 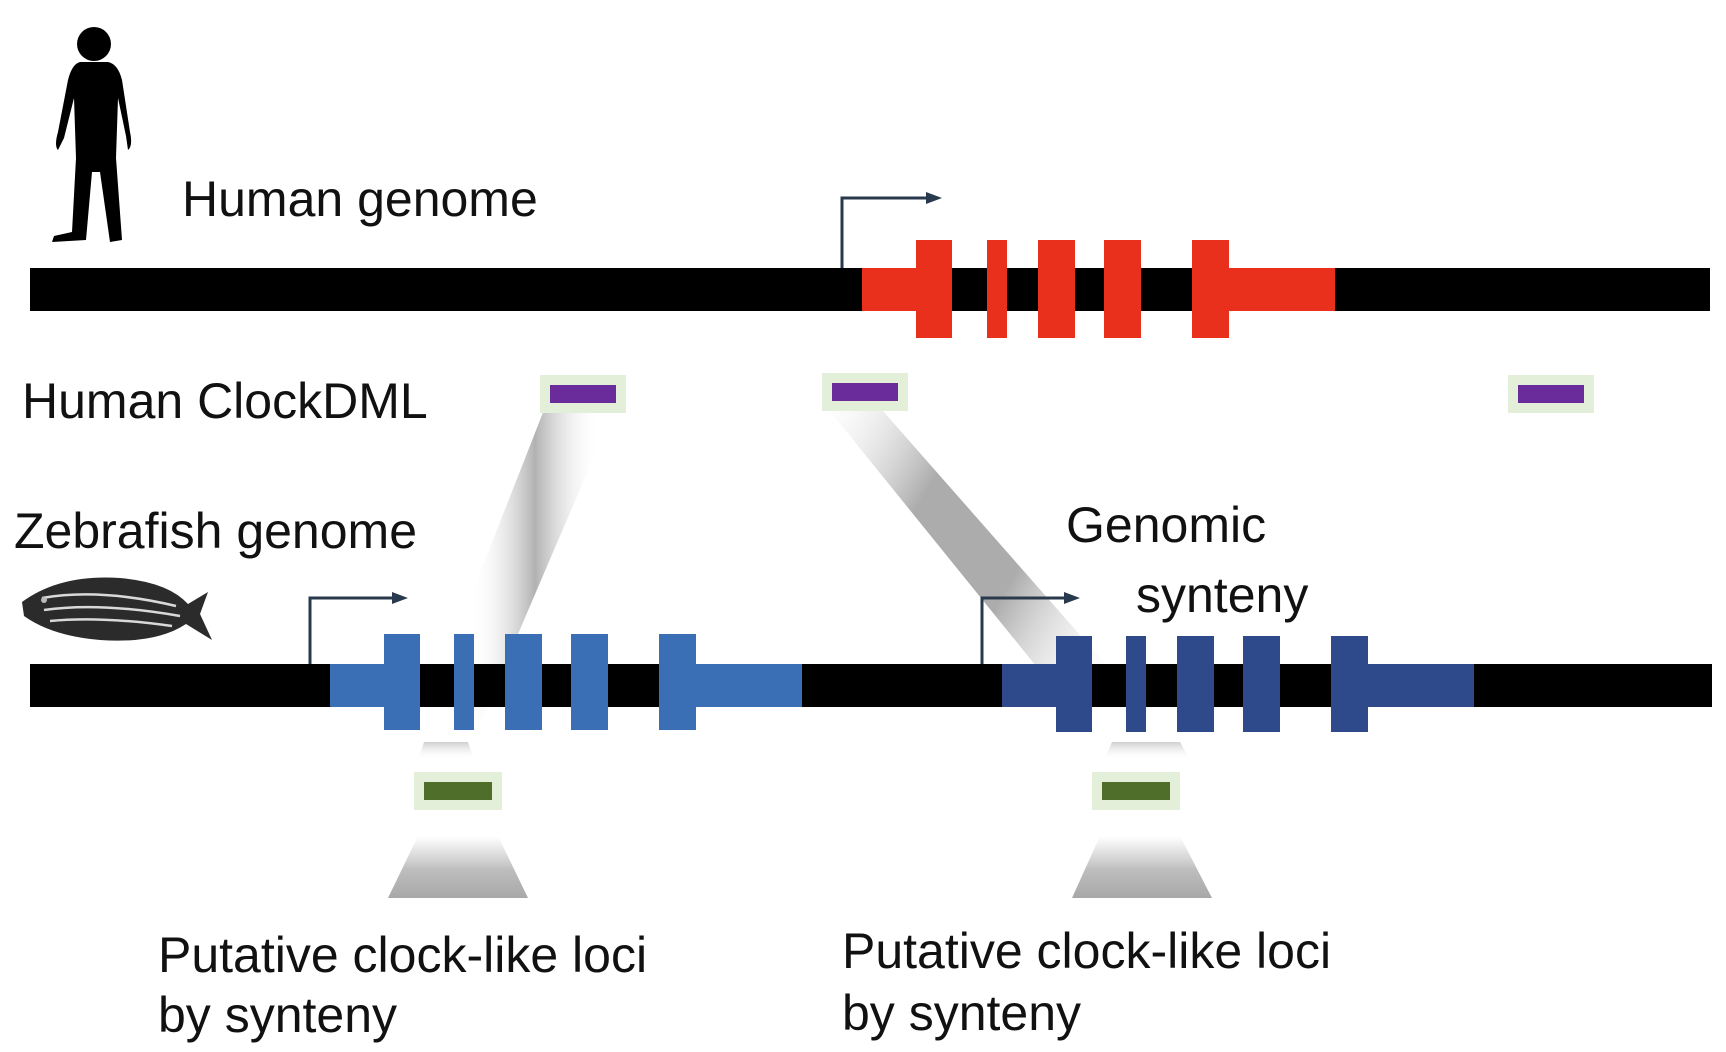 What do you see at coordinates (225, 401) in the screenshot?
I see `human-clockdml-label: Human ClockDML` at bounding box center [225, 401].